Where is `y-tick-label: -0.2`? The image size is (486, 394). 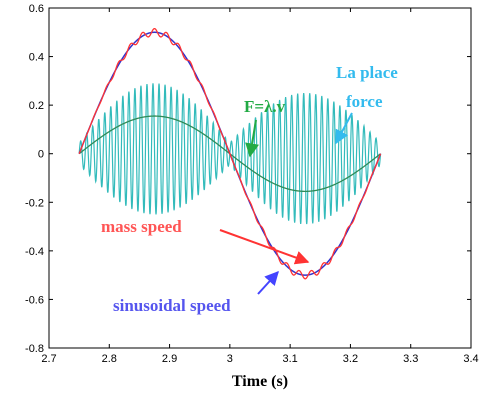 y-tick-label: -0.2 is located at coordinates (34, 203).